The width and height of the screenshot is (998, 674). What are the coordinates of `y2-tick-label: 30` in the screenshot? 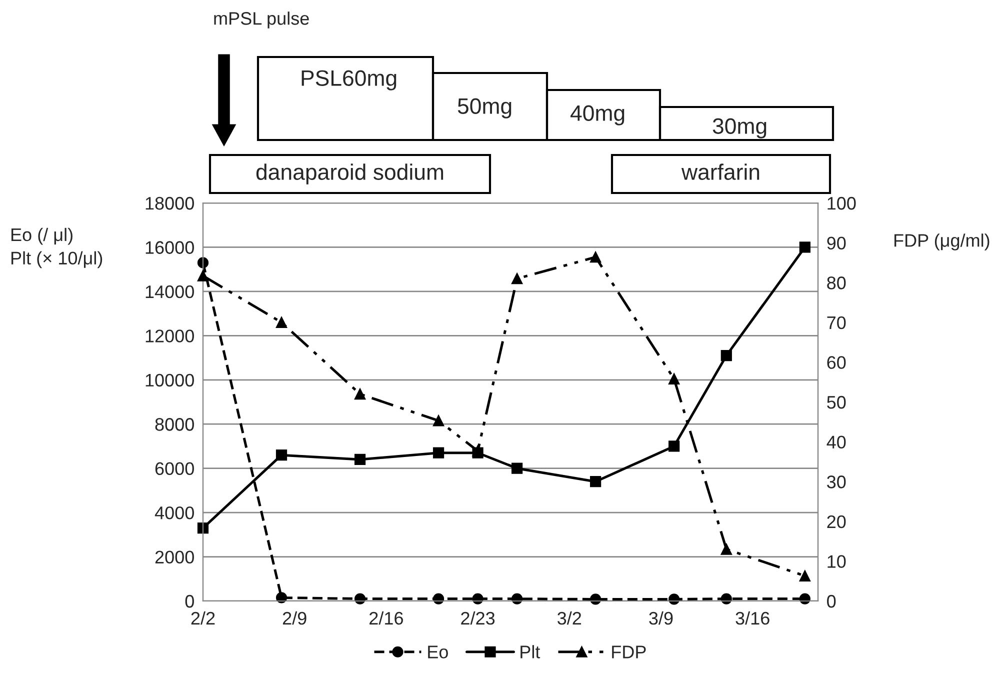 It's located at (836, 482).